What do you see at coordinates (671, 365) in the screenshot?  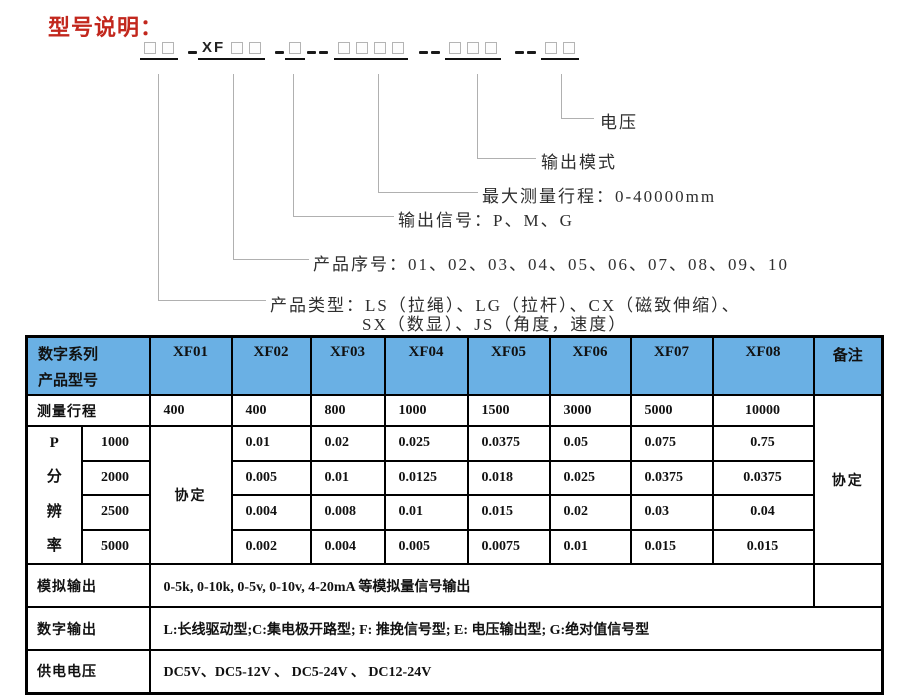 I see `header-xf07: XF07` at bounding box center [671, 365].